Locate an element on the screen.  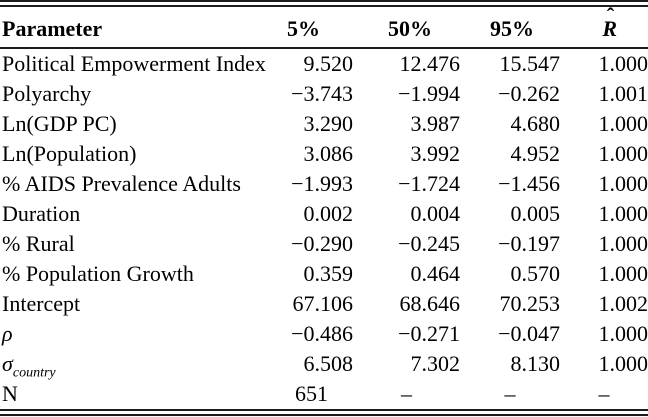
value-cell: −1.993 is located at coordinates (322, 183).